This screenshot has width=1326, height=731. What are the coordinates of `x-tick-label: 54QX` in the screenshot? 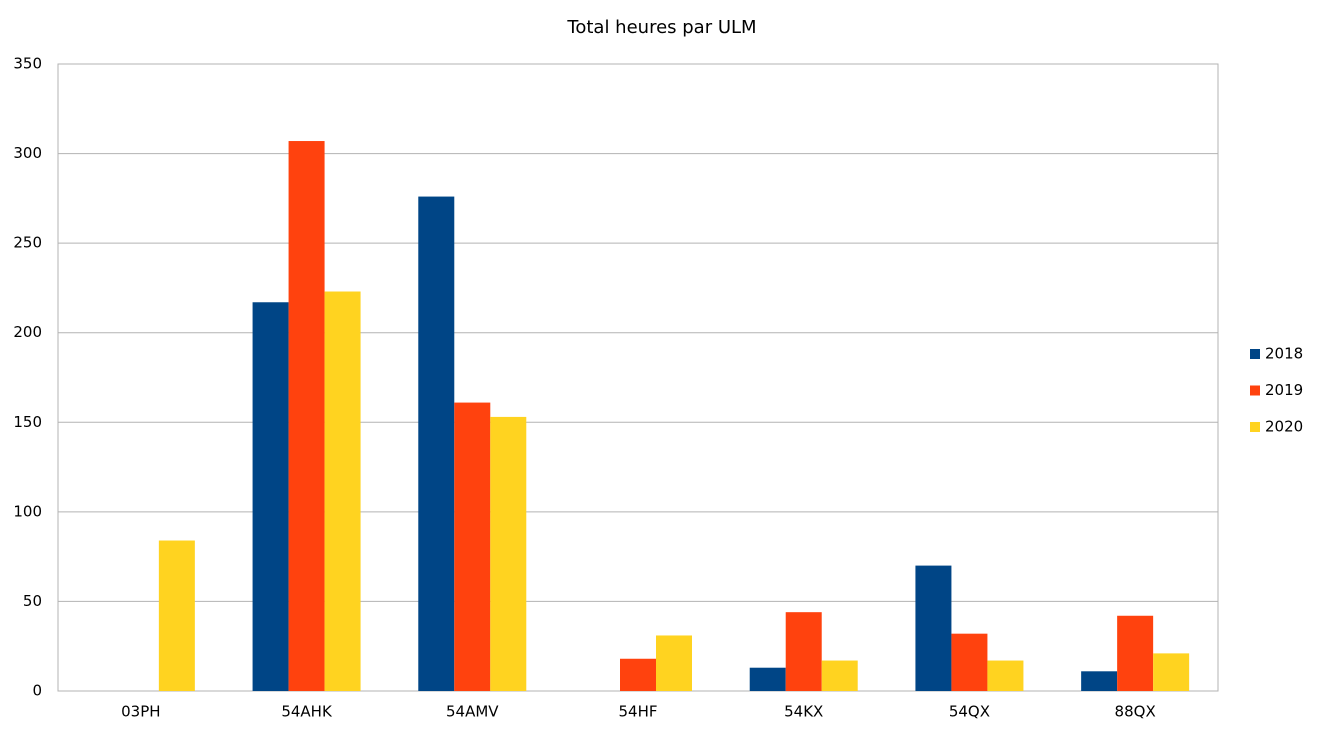 It's located at (969, 712).